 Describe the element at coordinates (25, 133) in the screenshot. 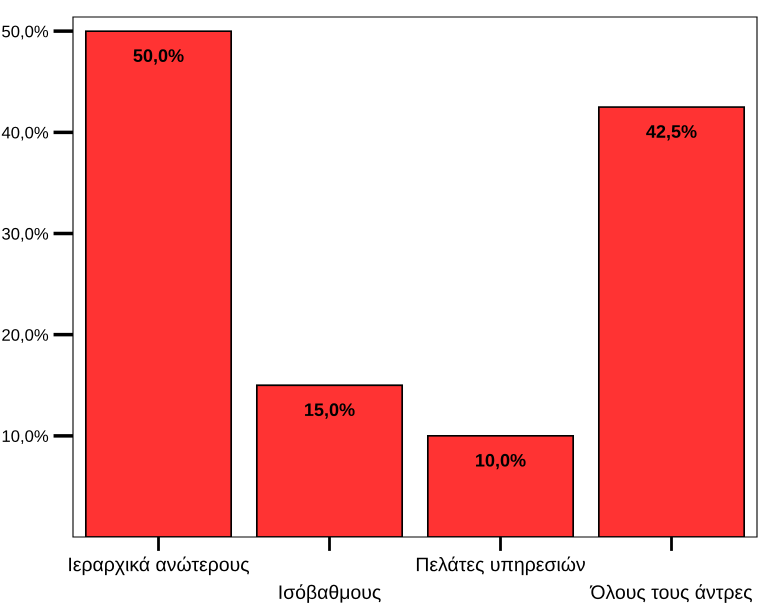

I see `y-tick-label: 40,0%` at that location.